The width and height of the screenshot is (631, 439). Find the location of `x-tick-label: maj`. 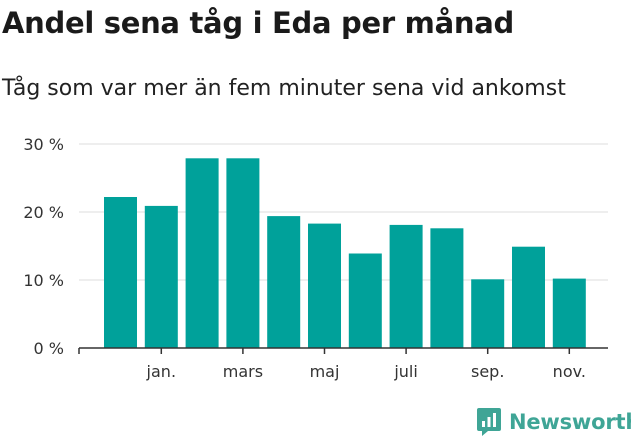

x-tick-label: maj is located at coordinates (325, 371).